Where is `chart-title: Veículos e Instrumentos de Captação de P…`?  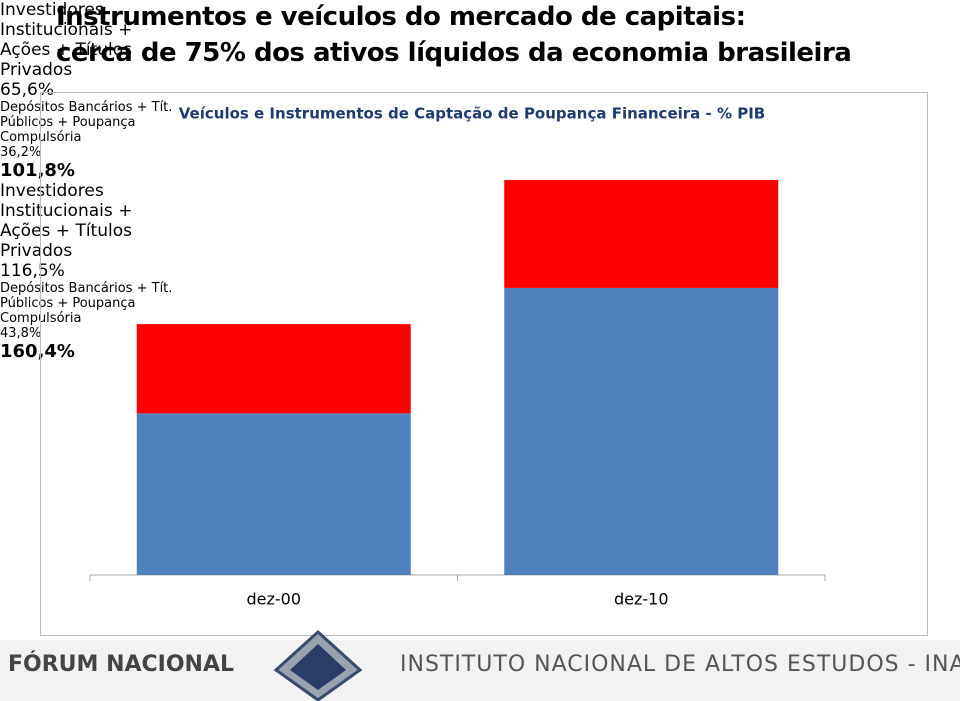
chart-title: Veículos e Instrumentos de Captação de P… is located at coordinates (472, 114).